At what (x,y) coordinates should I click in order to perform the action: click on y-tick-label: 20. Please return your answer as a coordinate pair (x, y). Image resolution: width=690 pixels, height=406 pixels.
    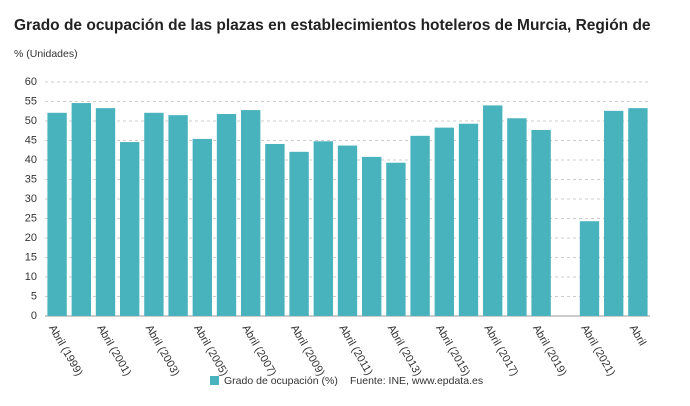
    Looking at the image, I should click on (31, 238).